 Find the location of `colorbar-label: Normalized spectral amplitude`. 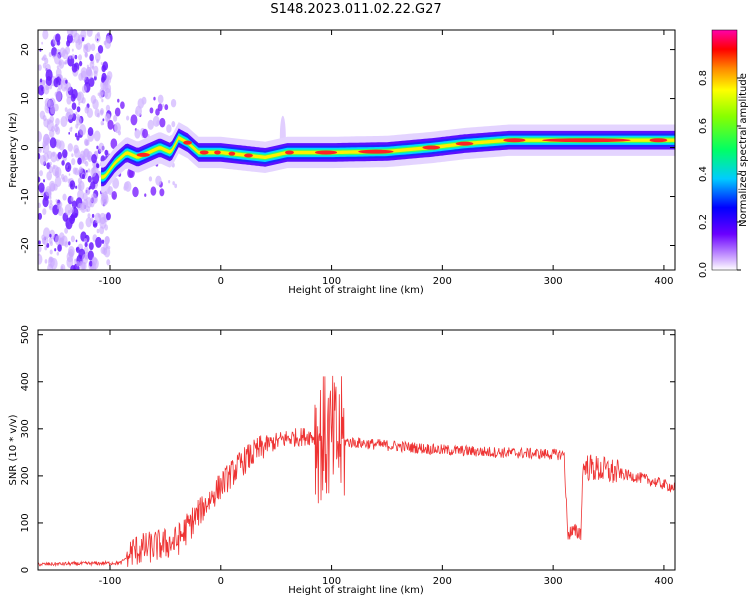

colorbar-label: Normalized spectral amplitude is located at coordinates (743, 150).